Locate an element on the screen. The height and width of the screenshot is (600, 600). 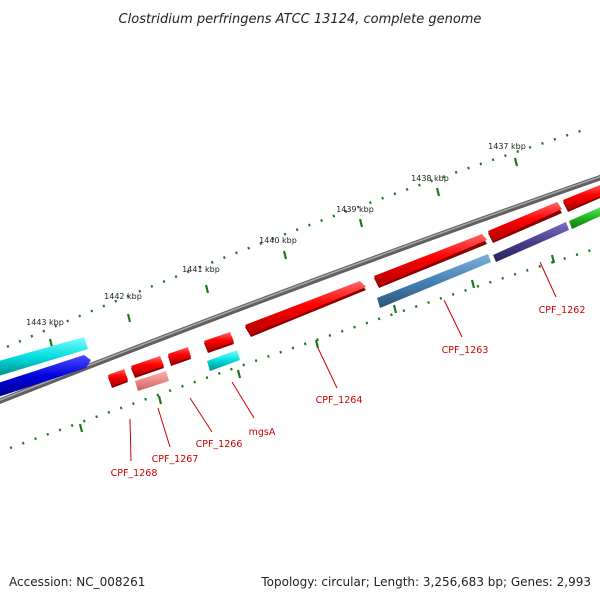
scale-label-1437: 1437 kbp is located at coordinates (507, 146).